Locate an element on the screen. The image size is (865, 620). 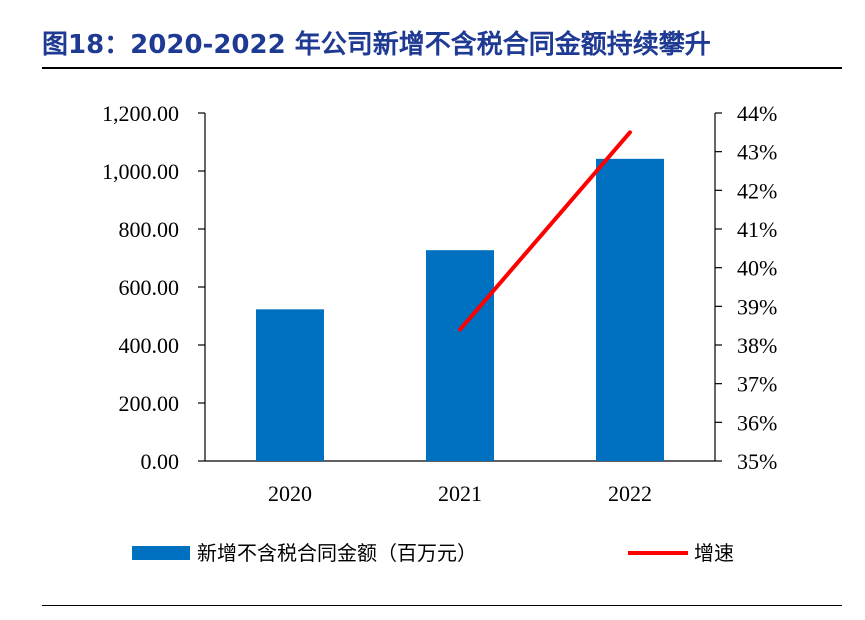
left-tick-label: 1,200.00 is located at coordinates (140, 113).